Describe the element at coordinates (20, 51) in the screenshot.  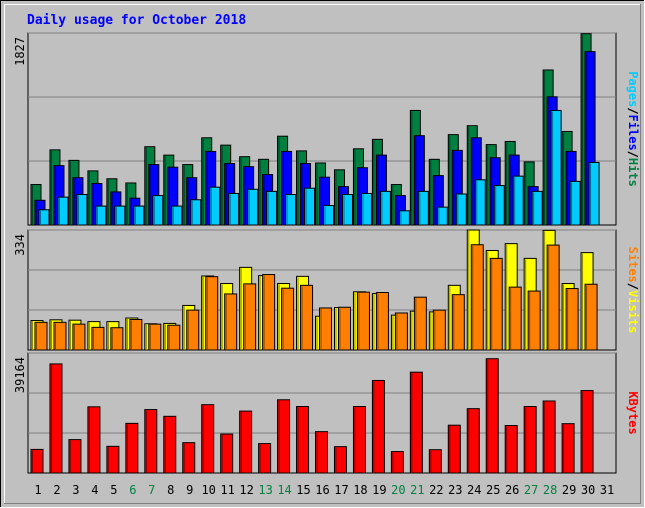
I see `panel-hits-ymax-label: 1827` at that location.